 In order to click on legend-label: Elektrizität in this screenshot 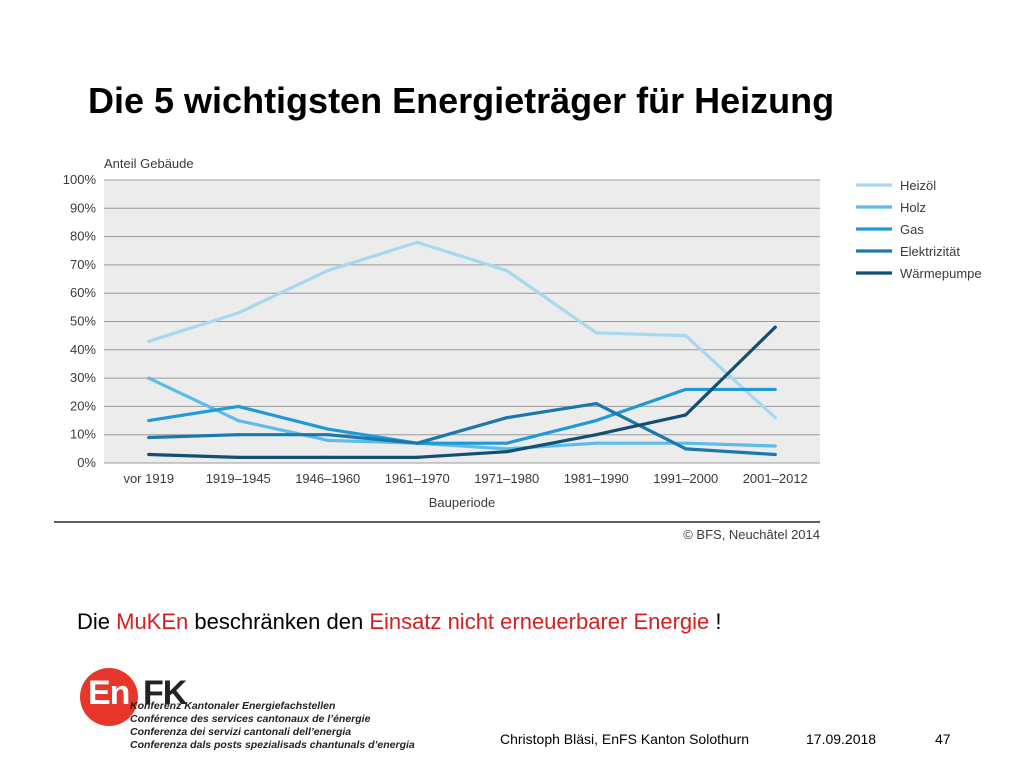, I will do `click(930, 251)`.